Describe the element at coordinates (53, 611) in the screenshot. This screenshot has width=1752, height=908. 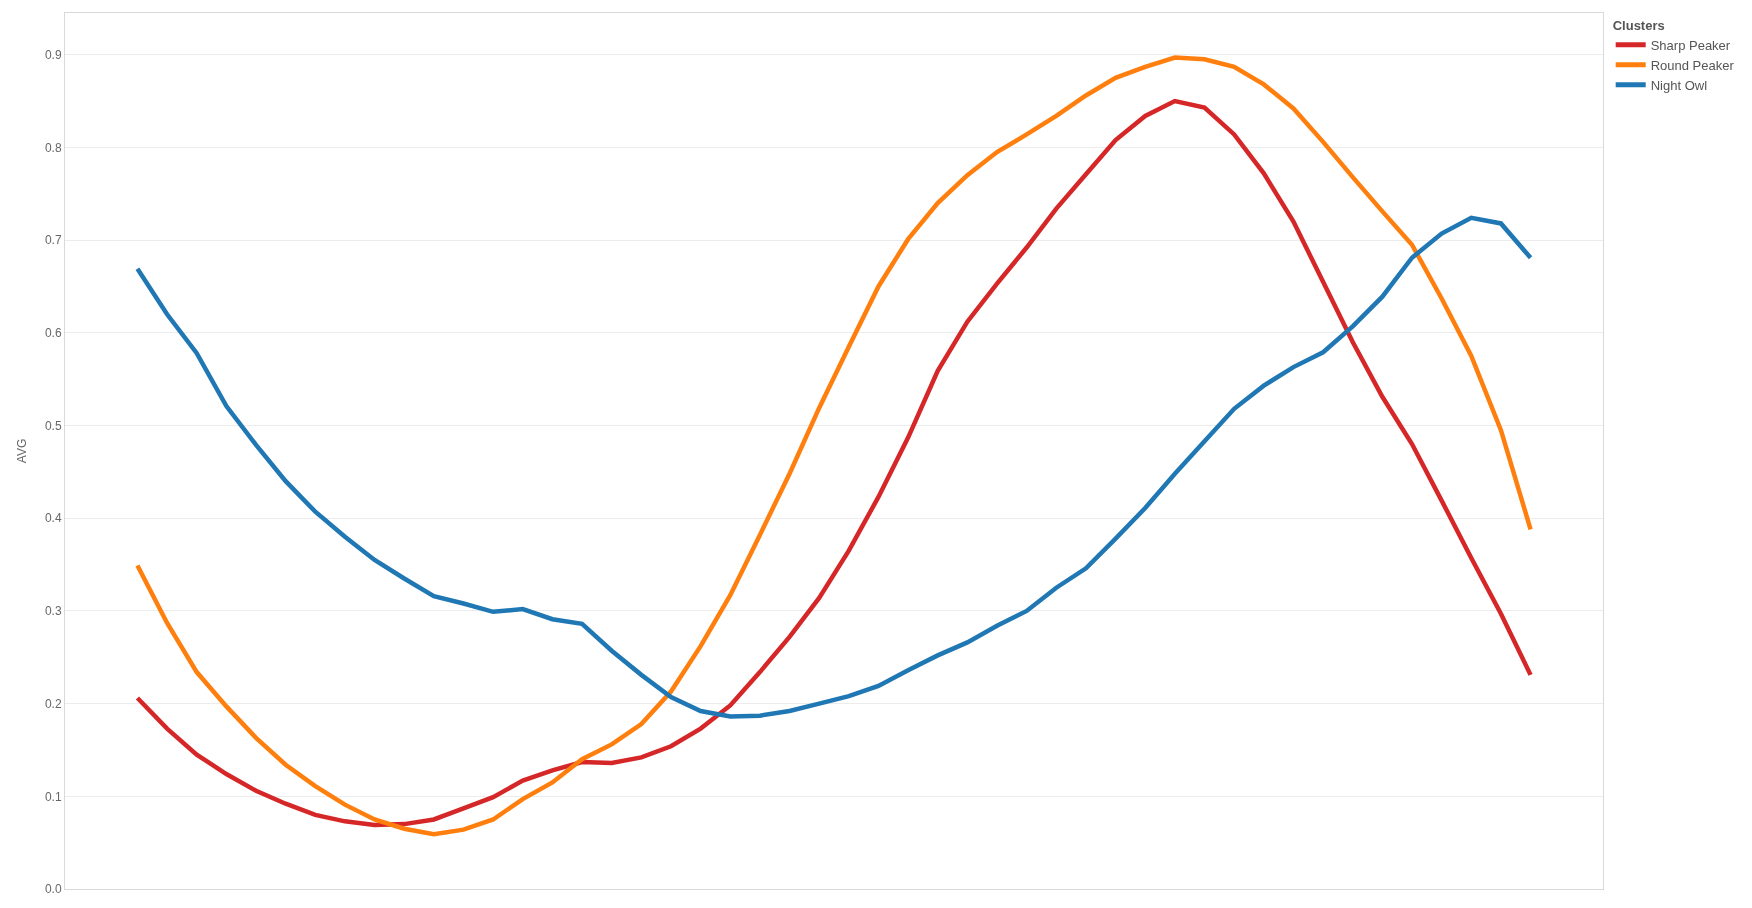
I see `y-tick-label: 0.3` at that location.